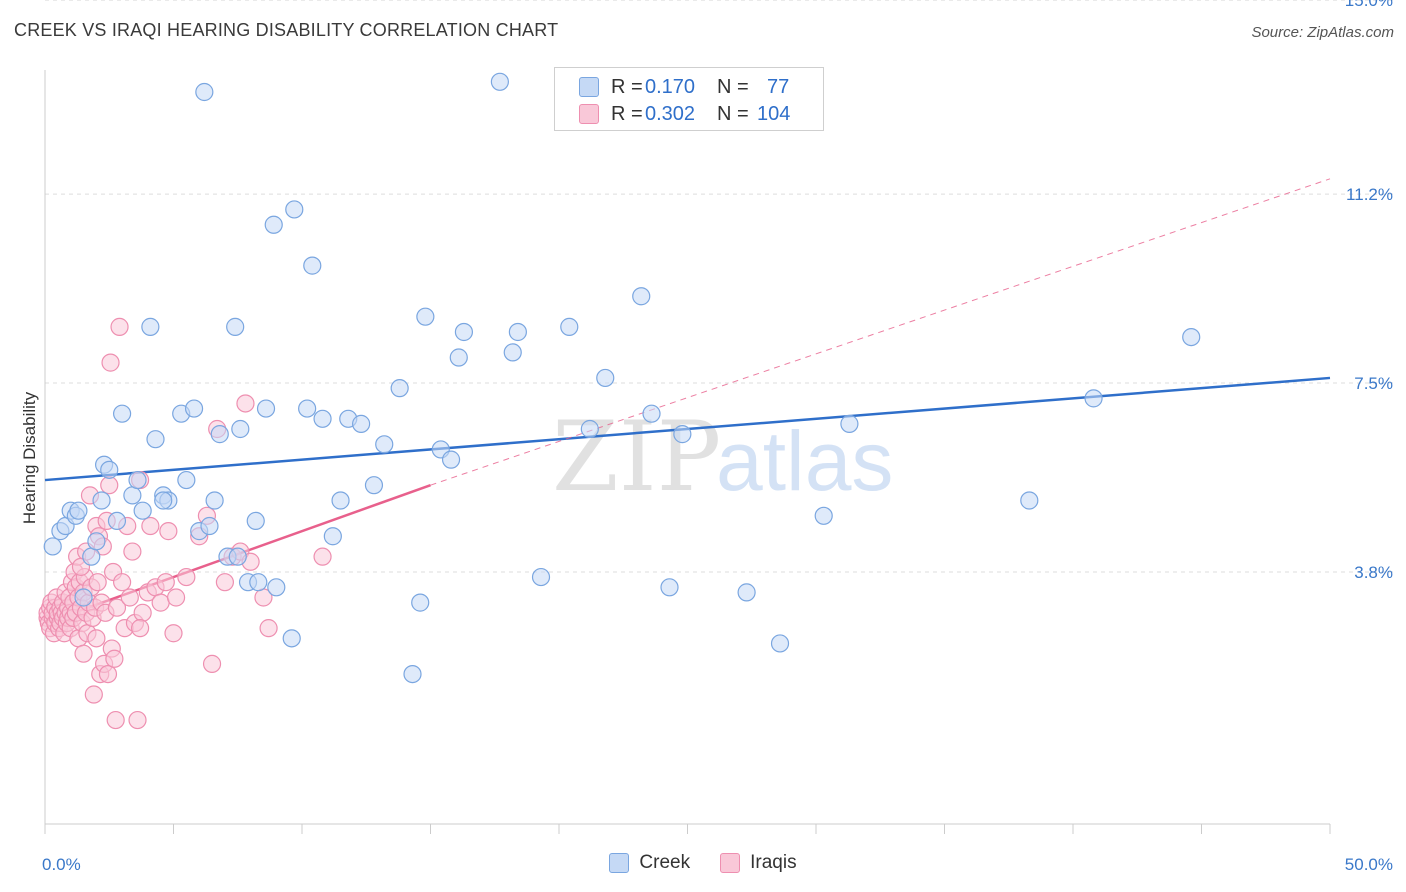 This screenshot has width=1406, height=892. Describe the element at coordinates (1373, 572) in the screenshot. I see `y-tick-label: 3.8%` at that location.